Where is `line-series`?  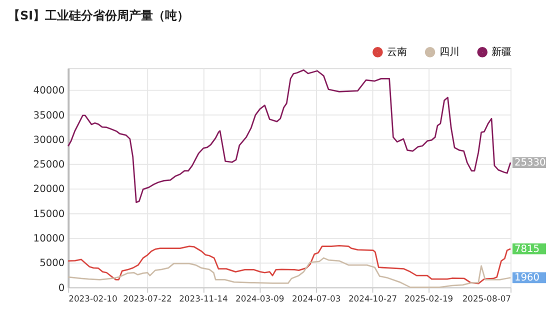 line-series is located at coordinates (289, 264).